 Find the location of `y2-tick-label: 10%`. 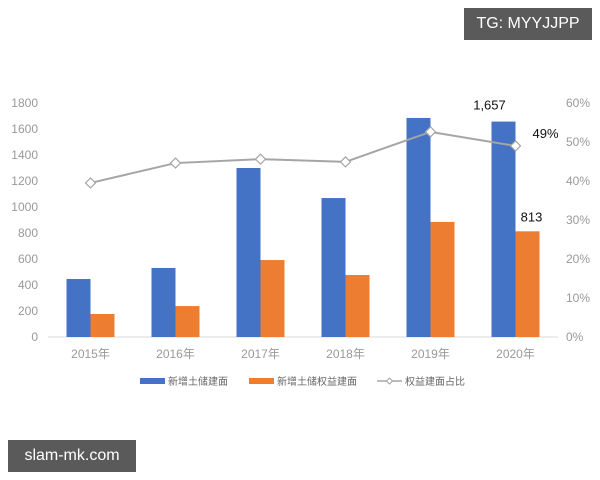

y2-tick-label: 10% is located at coordinates (578, 298).